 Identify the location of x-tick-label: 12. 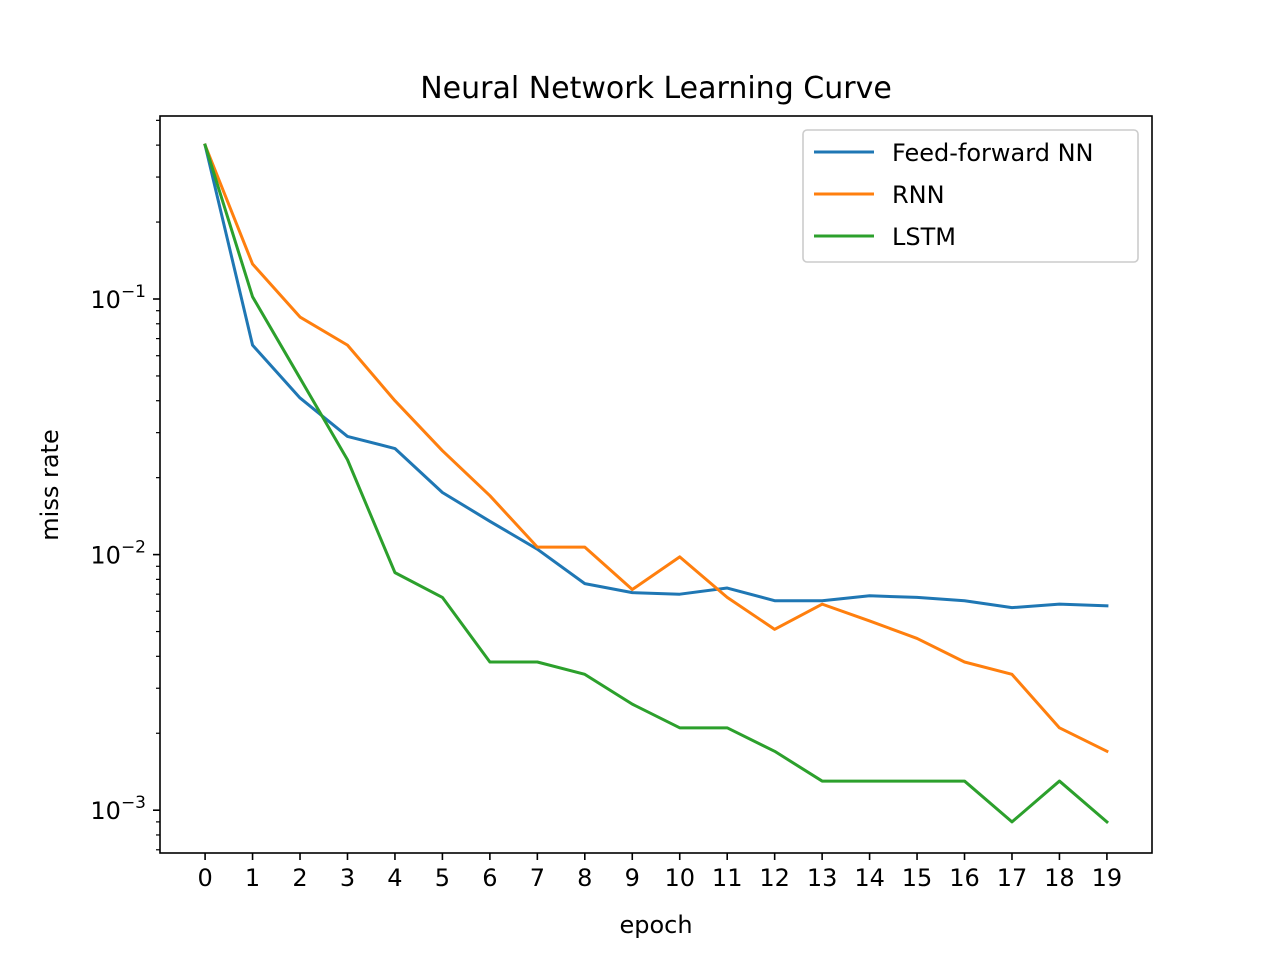
(774, 878).